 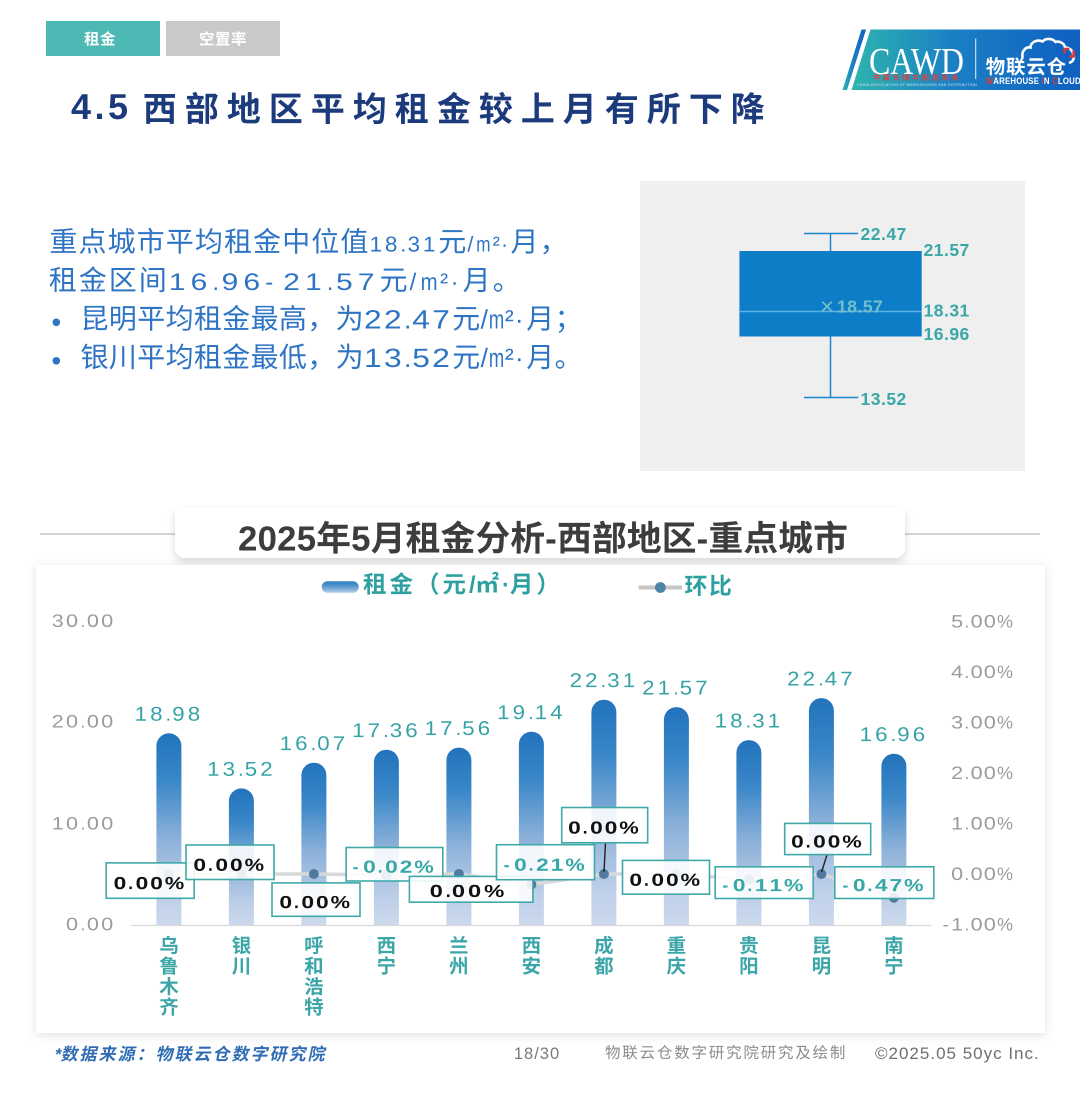 What do you see at coordinates (1047, 80) in the screenshot?
I see `svg-text: N` at bounding box center [1047, 80].